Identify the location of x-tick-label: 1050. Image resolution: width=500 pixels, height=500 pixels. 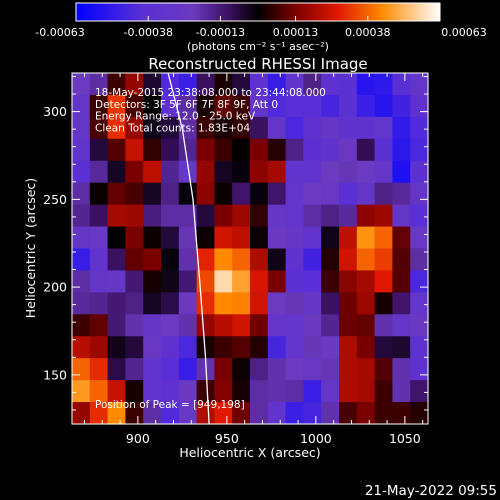
(405, 438).